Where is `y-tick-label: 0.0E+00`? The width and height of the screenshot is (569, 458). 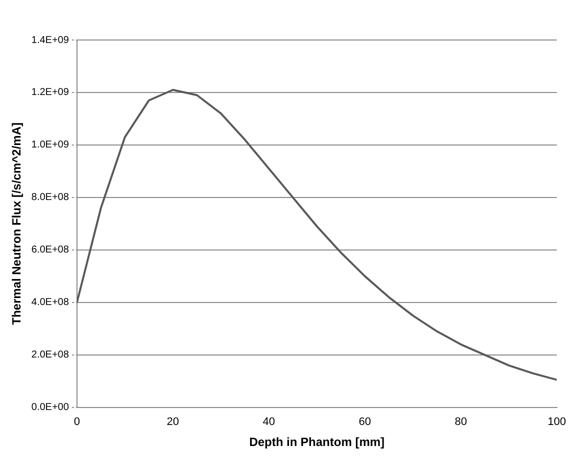
y-tick-label: 0.0E+00 is located at coordinates (50, 408).